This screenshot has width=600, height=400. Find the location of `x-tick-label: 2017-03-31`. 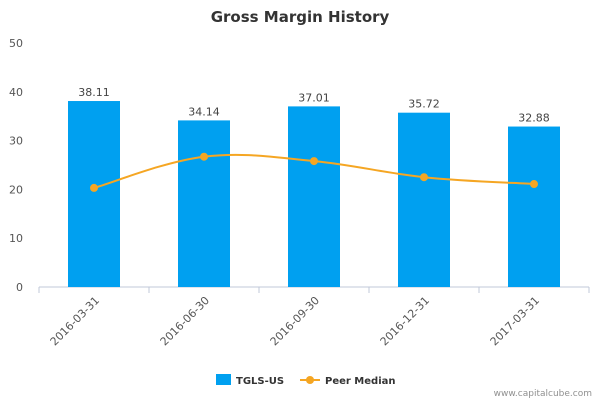

x-tick-label: 2017-03-31 is located at coordinates (515, 321).